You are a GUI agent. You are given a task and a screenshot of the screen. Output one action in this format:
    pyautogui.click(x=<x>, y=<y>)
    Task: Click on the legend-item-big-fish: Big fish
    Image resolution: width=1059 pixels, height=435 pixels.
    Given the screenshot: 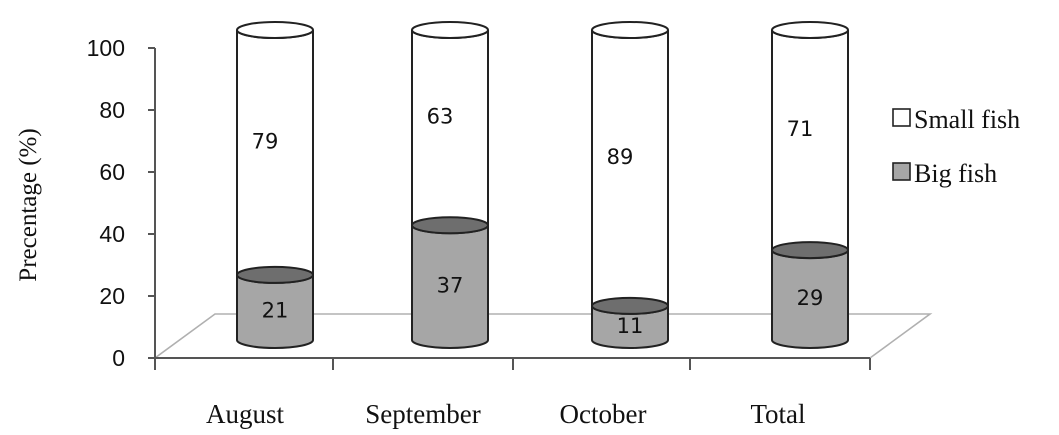 What is the action you would take?
    pyautogui.click(x=944, y=173)
    